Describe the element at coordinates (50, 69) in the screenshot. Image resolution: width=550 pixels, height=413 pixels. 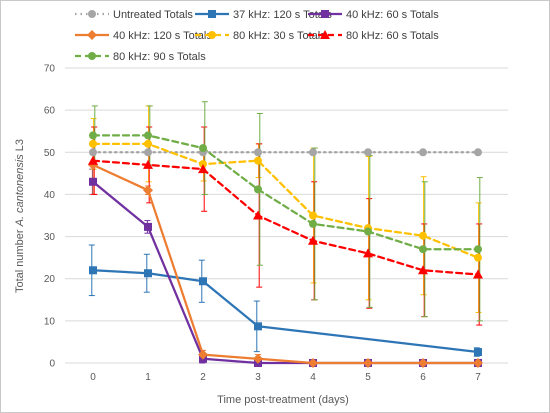
I see `y-tick-label: 70` at that location.